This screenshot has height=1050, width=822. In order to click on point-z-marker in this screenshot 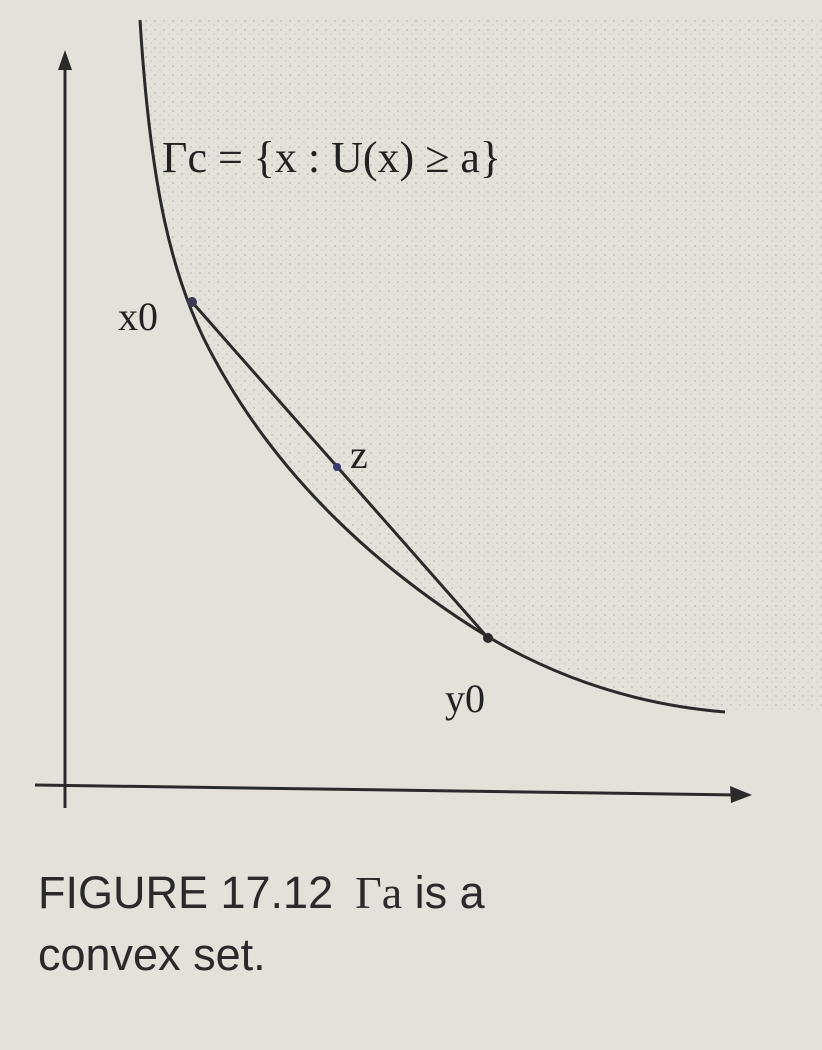, I will do `click(337, 467)`.